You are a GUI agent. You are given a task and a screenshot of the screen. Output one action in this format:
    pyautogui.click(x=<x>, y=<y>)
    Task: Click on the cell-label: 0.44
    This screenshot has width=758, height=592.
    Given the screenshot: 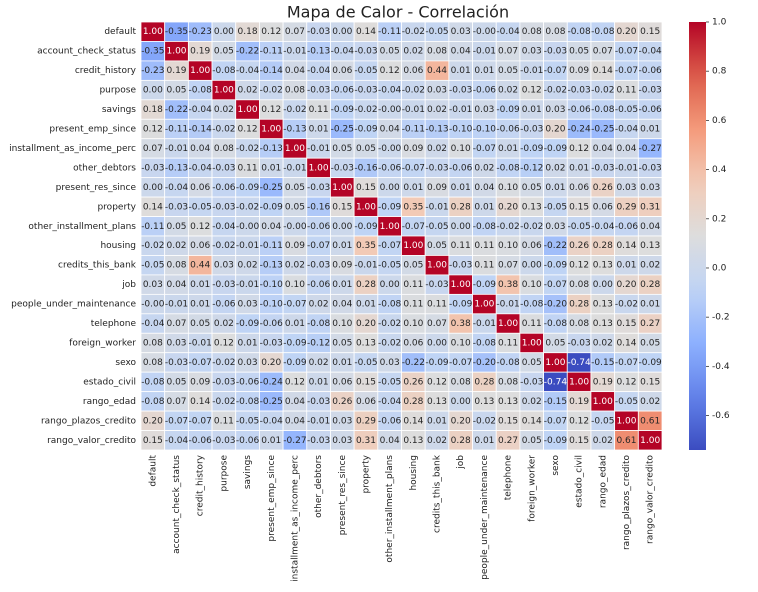 What is the action you would take?
    pyautogui.click(x=200, y=266)
    